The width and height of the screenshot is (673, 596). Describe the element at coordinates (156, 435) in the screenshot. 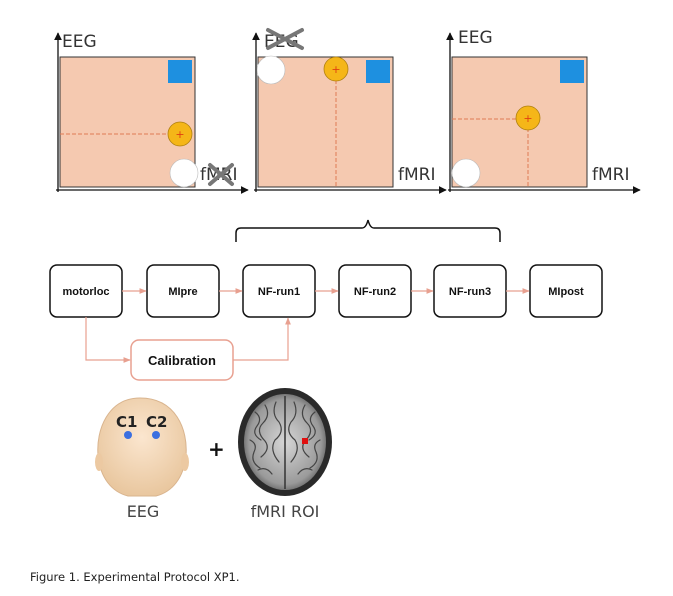

I see `electrode-c2-dot` at that location.